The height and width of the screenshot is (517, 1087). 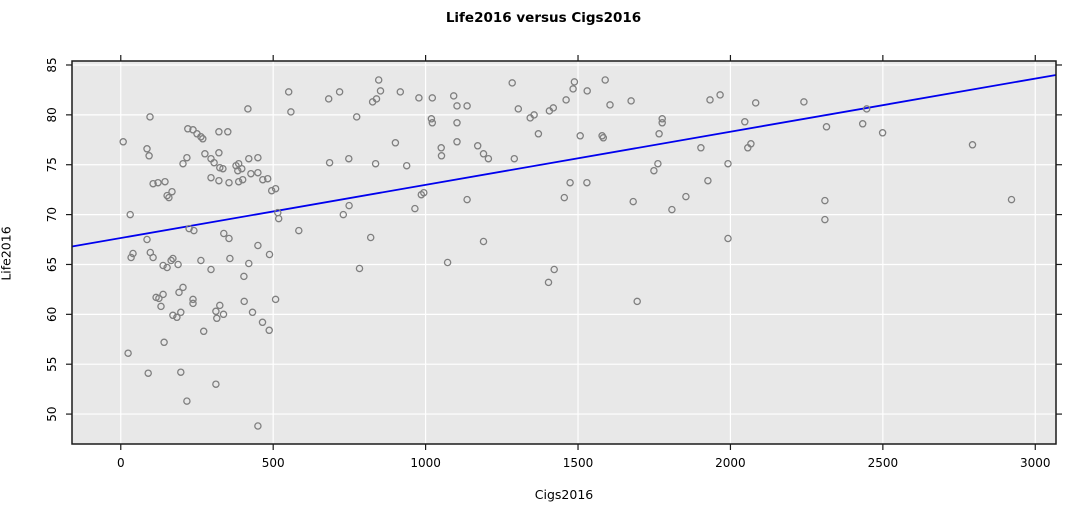 I want to click on y-tick-label: 65, so click(x=52, y=264).